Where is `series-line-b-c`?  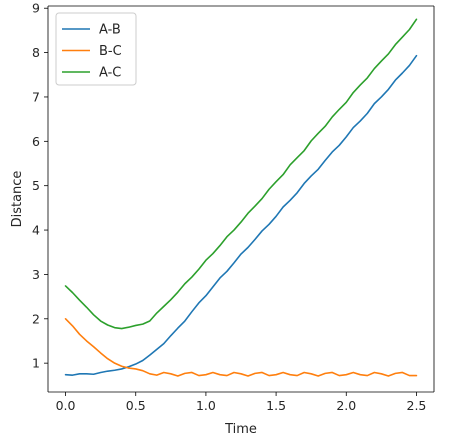 series-line-b-c is located at coordinates (241, 347).